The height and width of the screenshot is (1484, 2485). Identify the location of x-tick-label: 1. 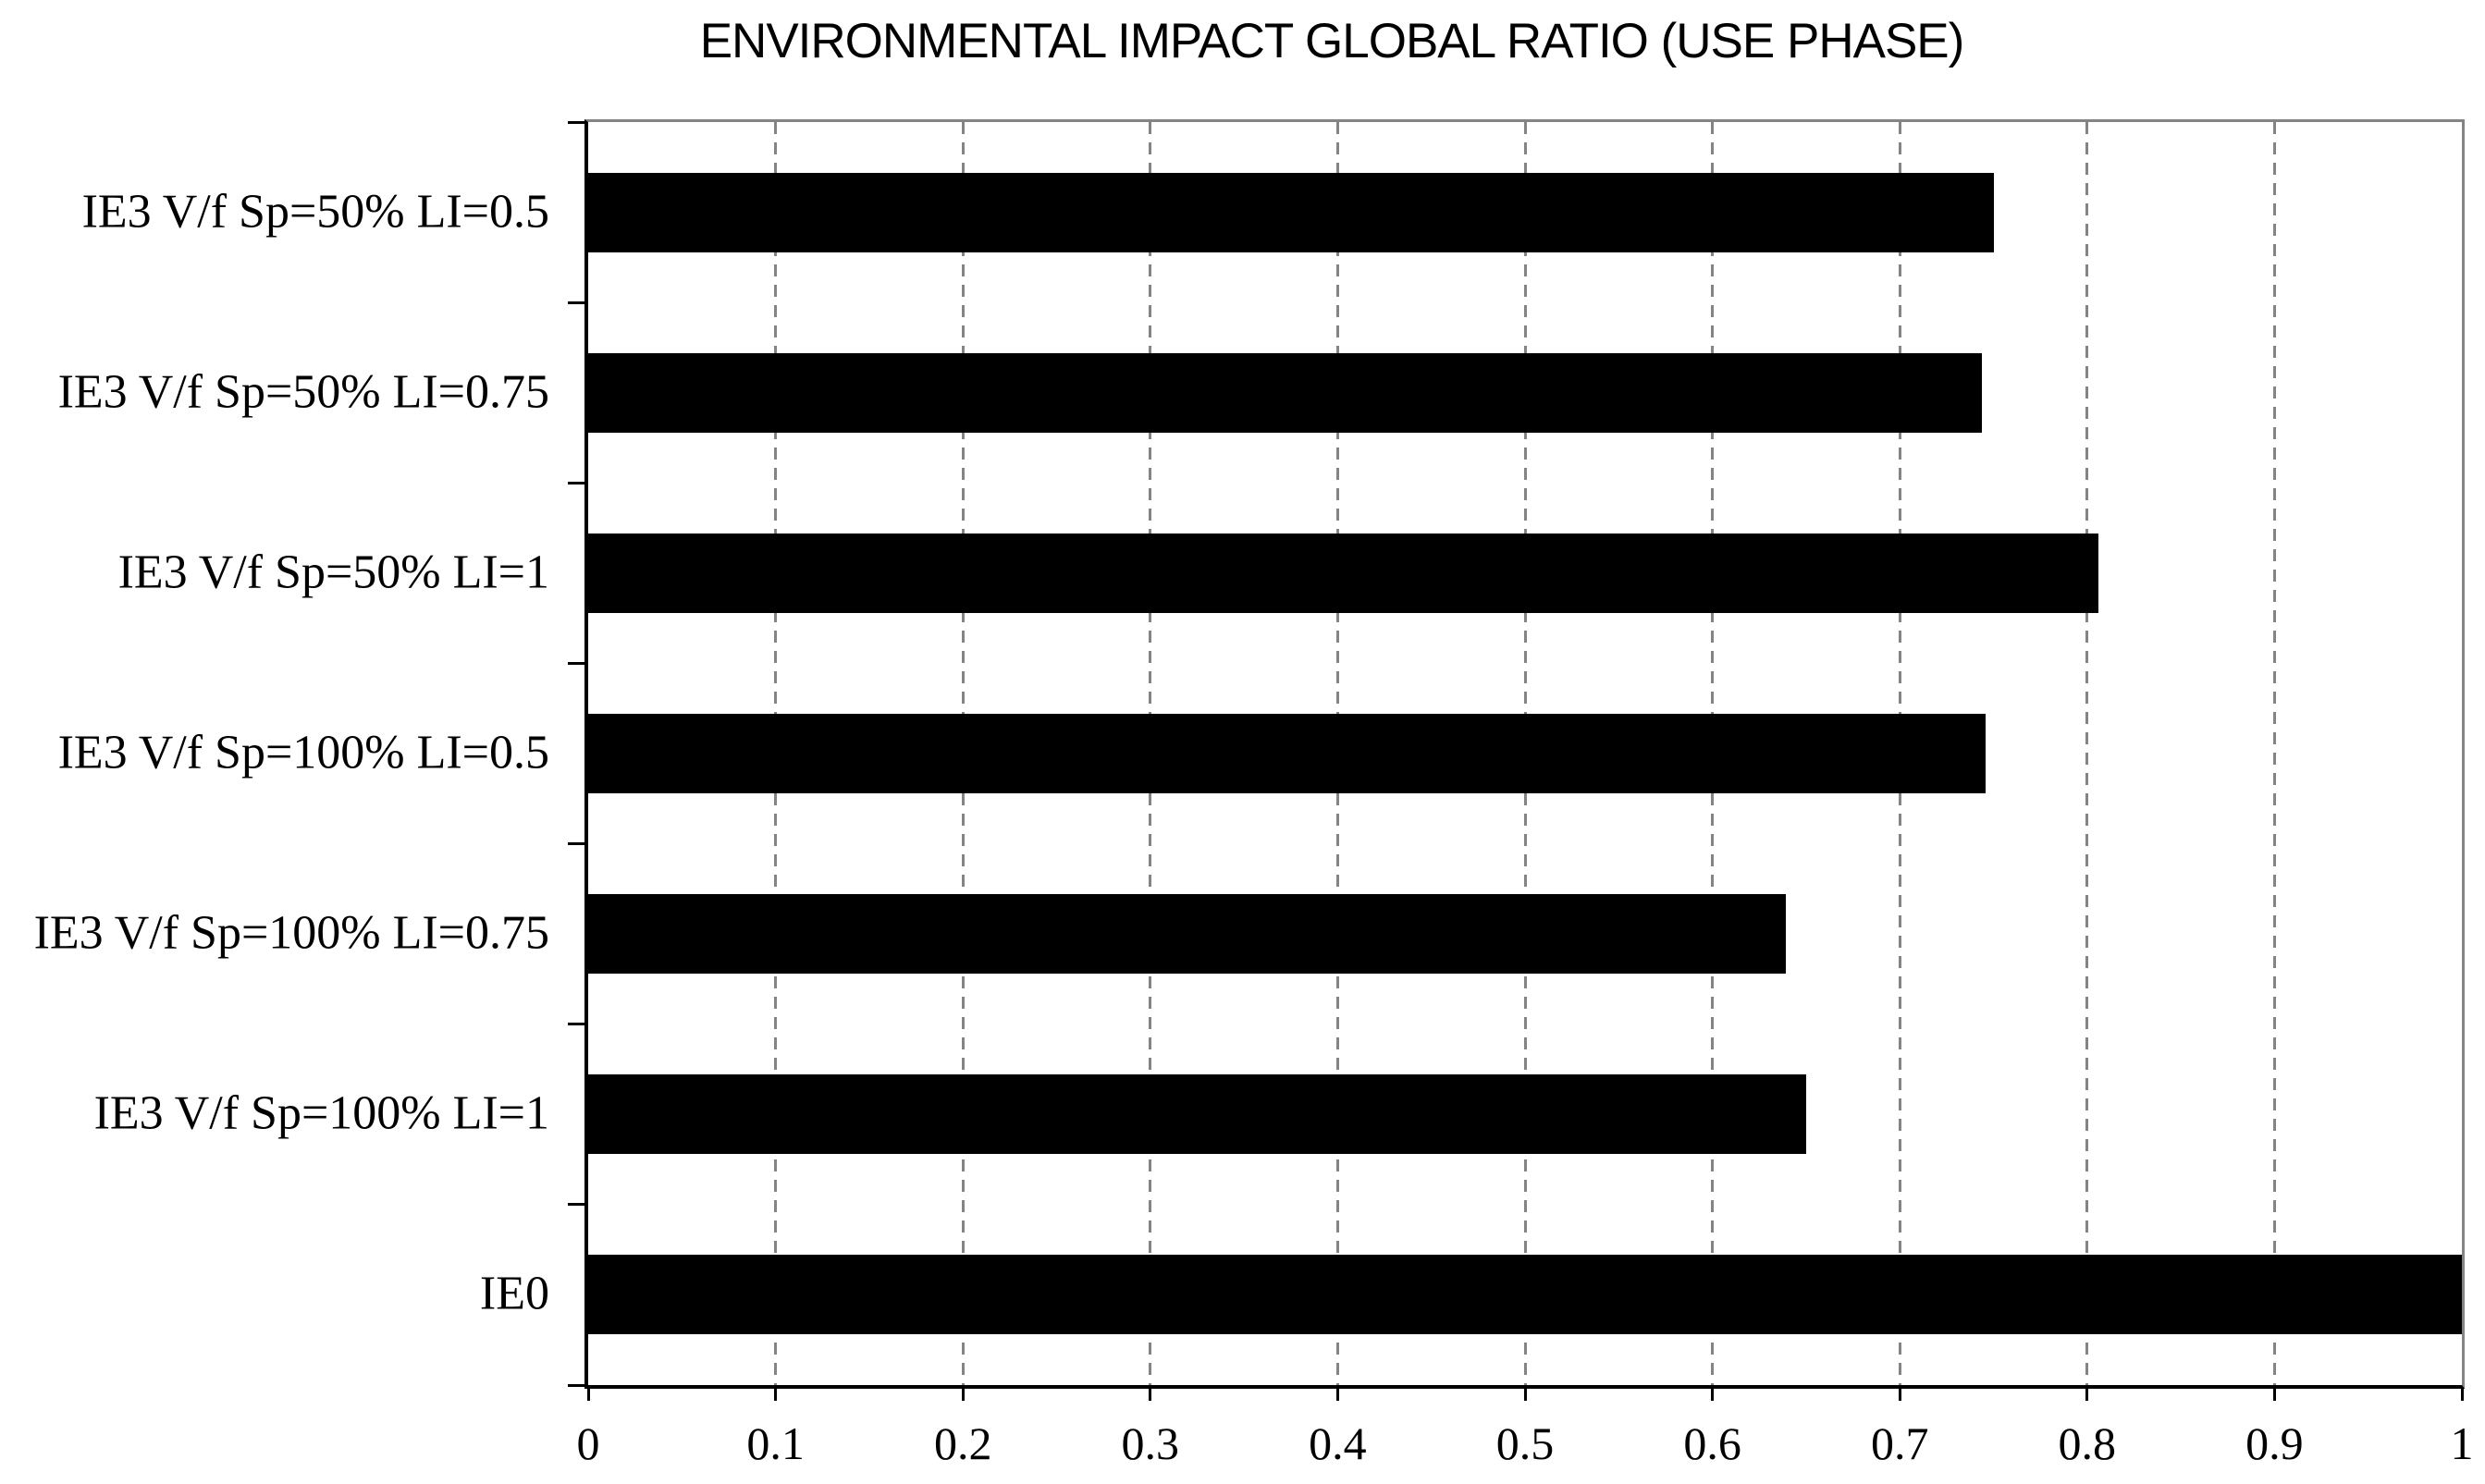
(2462, 1443).